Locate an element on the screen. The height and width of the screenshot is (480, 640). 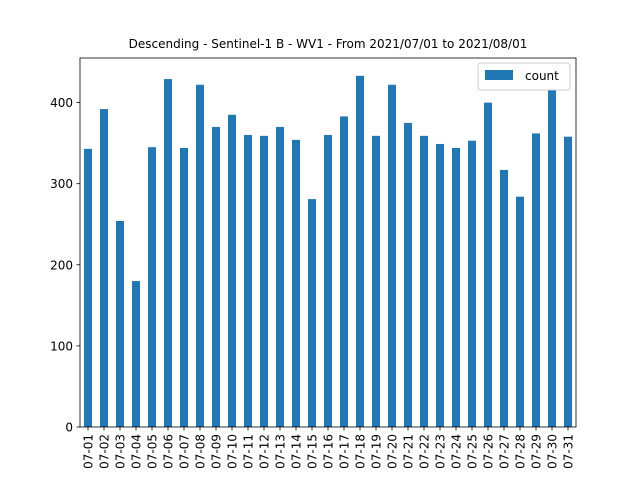
legend: count is located at coordinates (524, 76).